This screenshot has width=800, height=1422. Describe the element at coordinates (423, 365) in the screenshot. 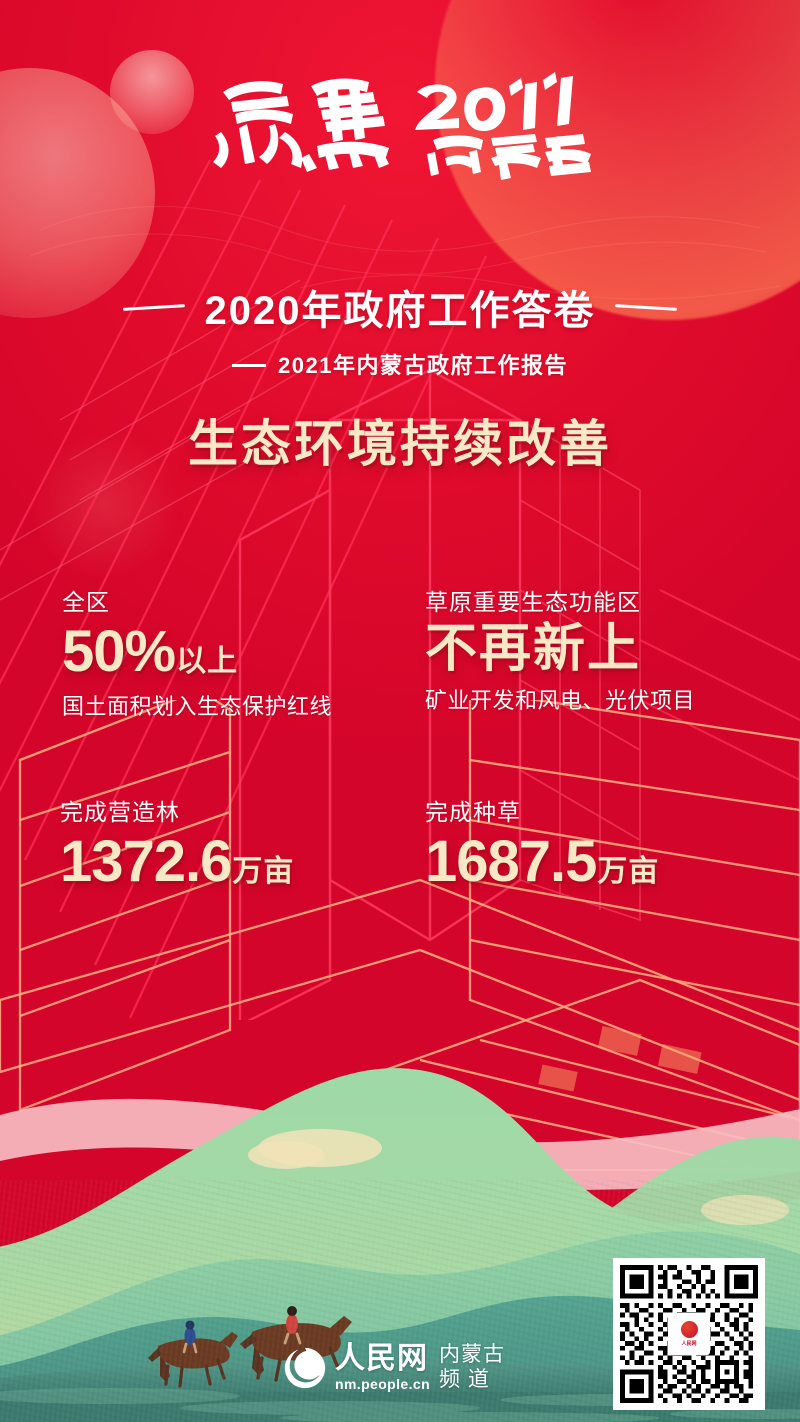

I see `subtitle-text: 2021年内蒙古政府工作报告` at that location.